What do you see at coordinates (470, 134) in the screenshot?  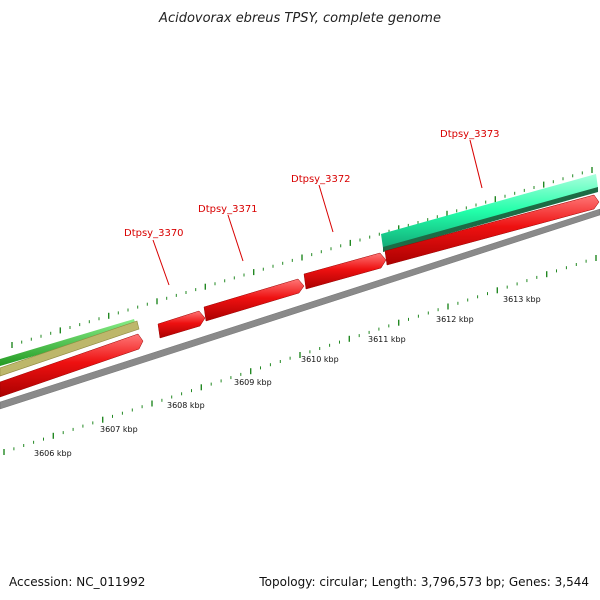 I see `gene-label-dtpsy-3373: Dtpsy_3373` at bounding box center [470, 134].